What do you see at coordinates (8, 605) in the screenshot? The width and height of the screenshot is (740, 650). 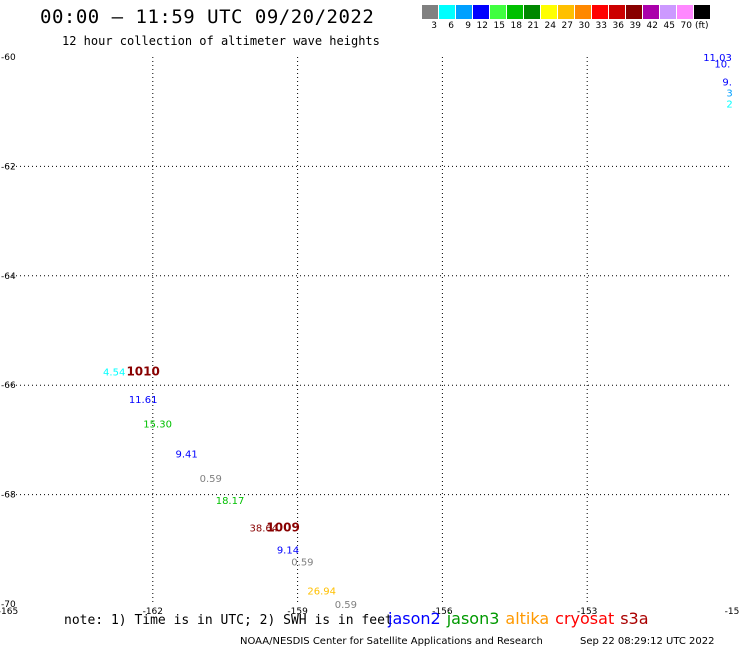 I see `y-tick-label: -70` at bounding box center [8, 605].